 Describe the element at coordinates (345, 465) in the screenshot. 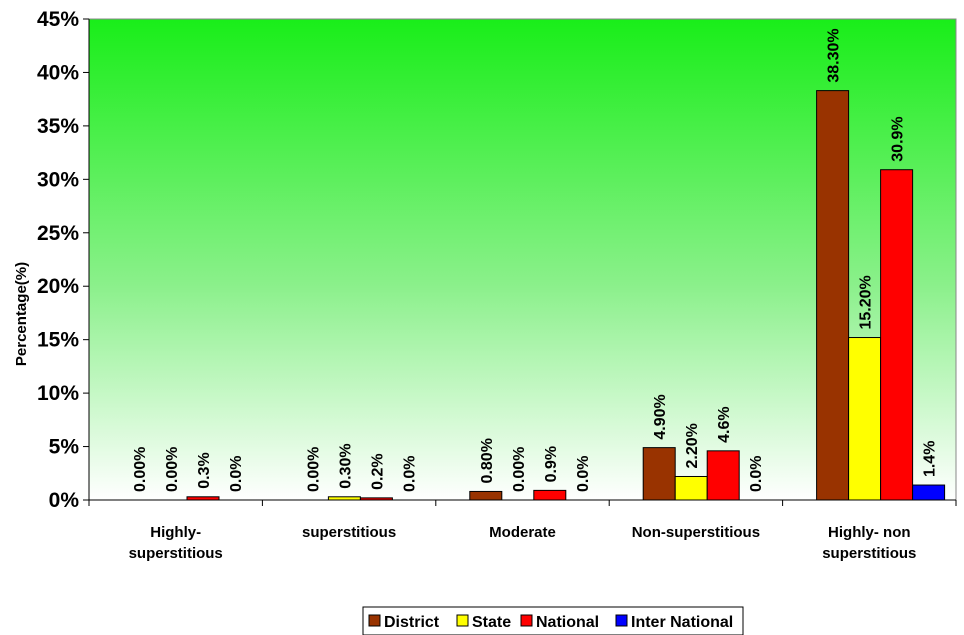

I see `data-label: 0.30%` at that location.